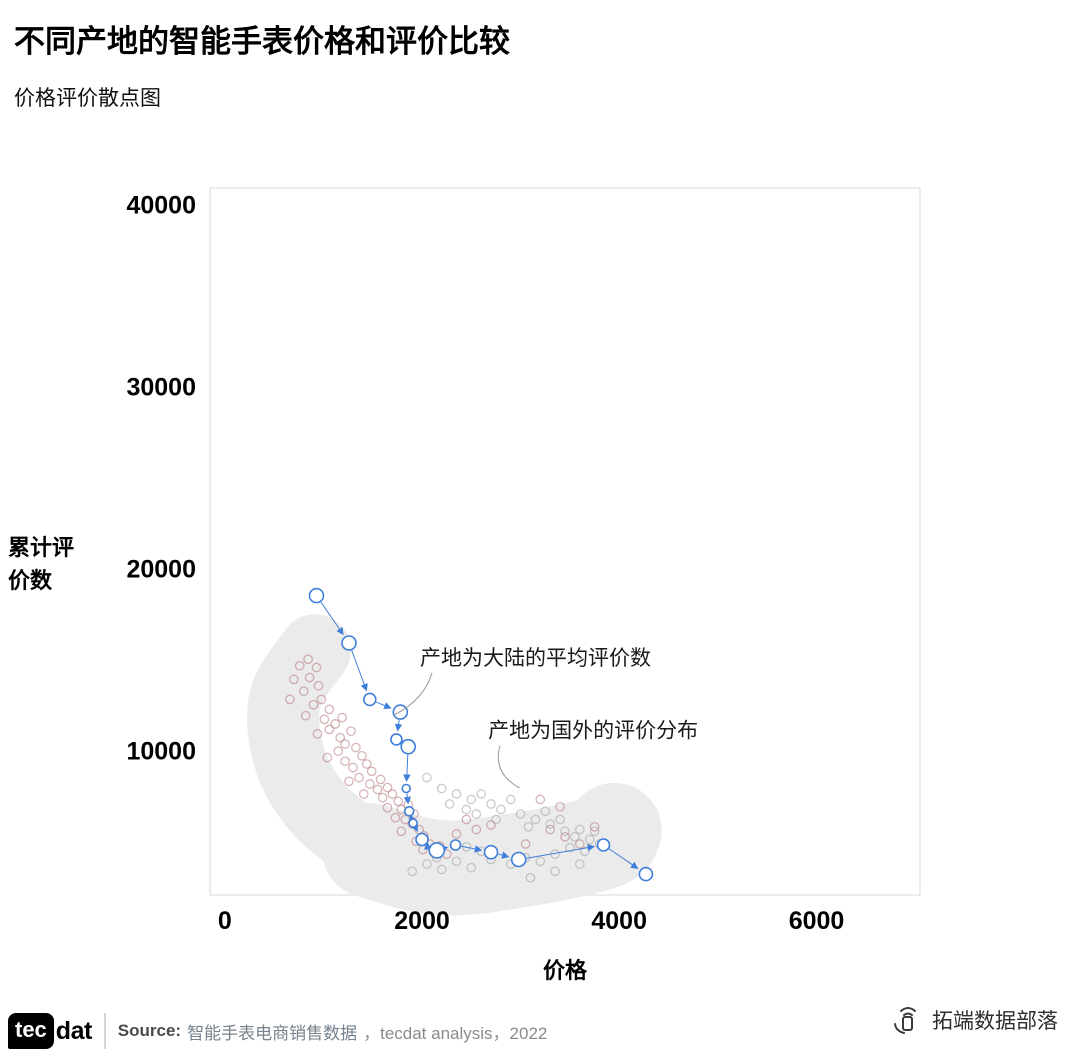  I want to click on brand-watermark: 拓端数据部落, so click(974, 1020).